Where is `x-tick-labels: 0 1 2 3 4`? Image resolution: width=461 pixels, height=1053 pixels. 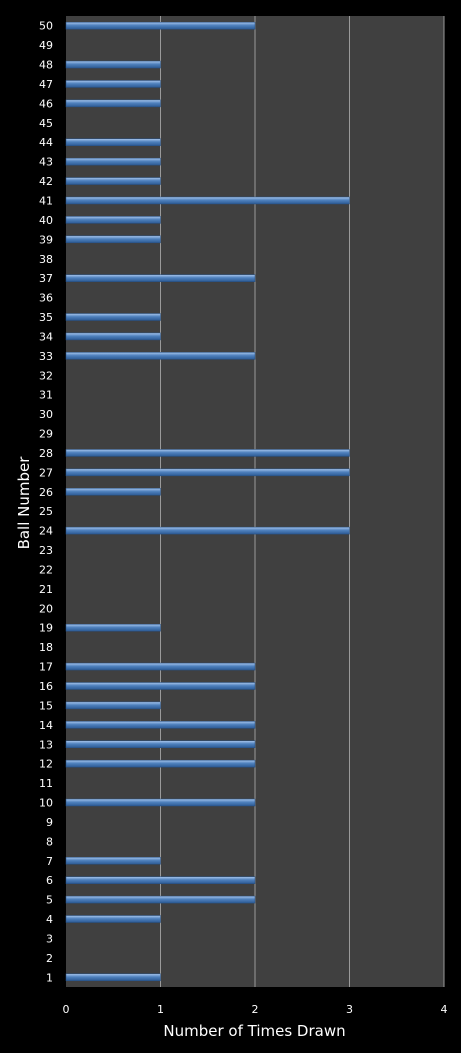 x-tick-labels: 0 1 2 3 4 is located at coordinates (255, 1009).